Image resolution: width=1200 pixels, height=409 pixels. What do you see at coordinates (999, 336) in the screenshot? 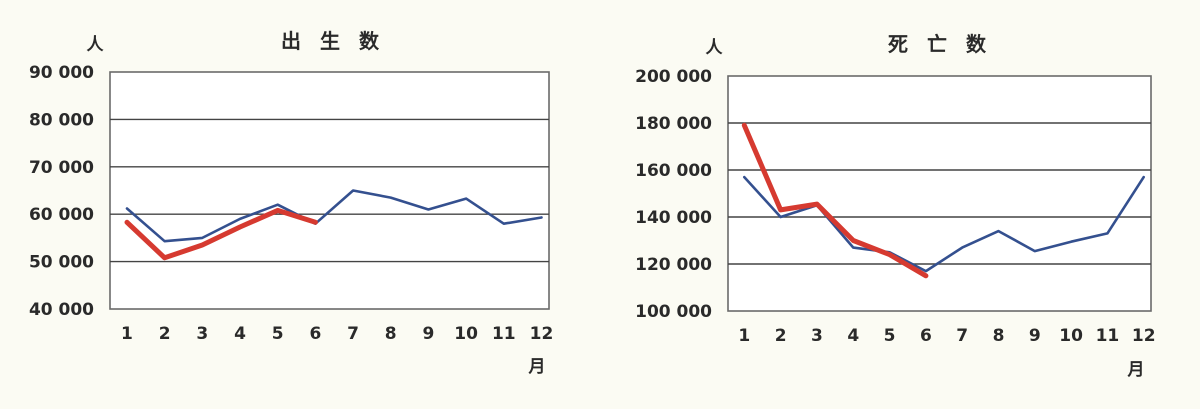
I see `deaths-x-tick-label: 8` at bounding box center [999, 336].